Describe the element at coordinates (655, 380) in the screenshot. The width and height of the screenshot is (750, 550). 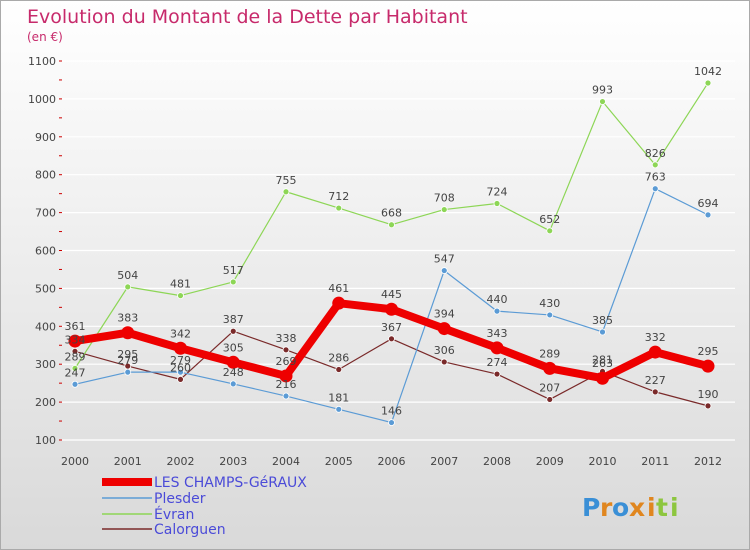
I see `data-label: 227` at that location.